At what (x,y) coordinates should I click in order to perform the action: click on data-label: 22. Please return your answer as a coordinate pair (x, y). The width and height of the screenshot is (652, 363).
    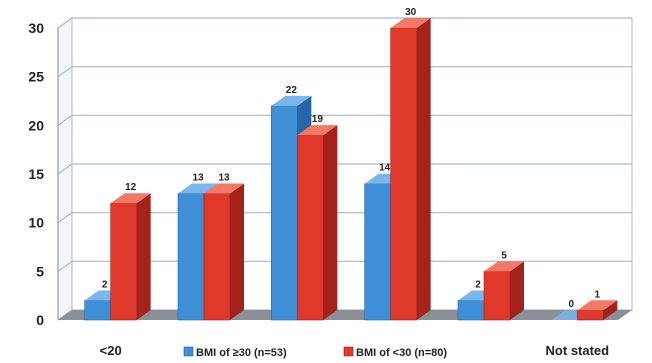
    Looking at the image, I should click on (292, 90).